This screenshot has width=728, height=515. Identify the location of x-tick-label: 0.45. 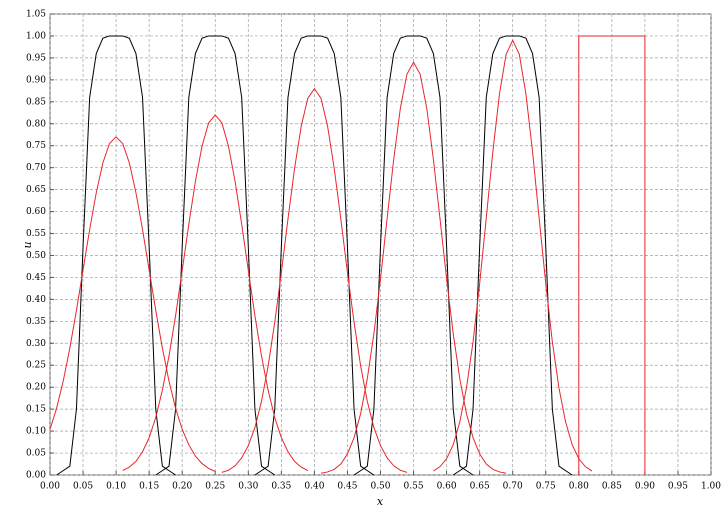
(347, 487).